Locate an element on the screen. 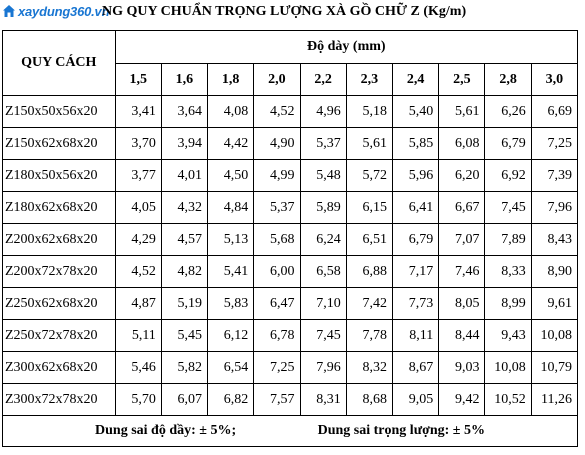 This screenshot has width=585, height=455. weight-cell: 8,11 is located at coordinates (415, 335).